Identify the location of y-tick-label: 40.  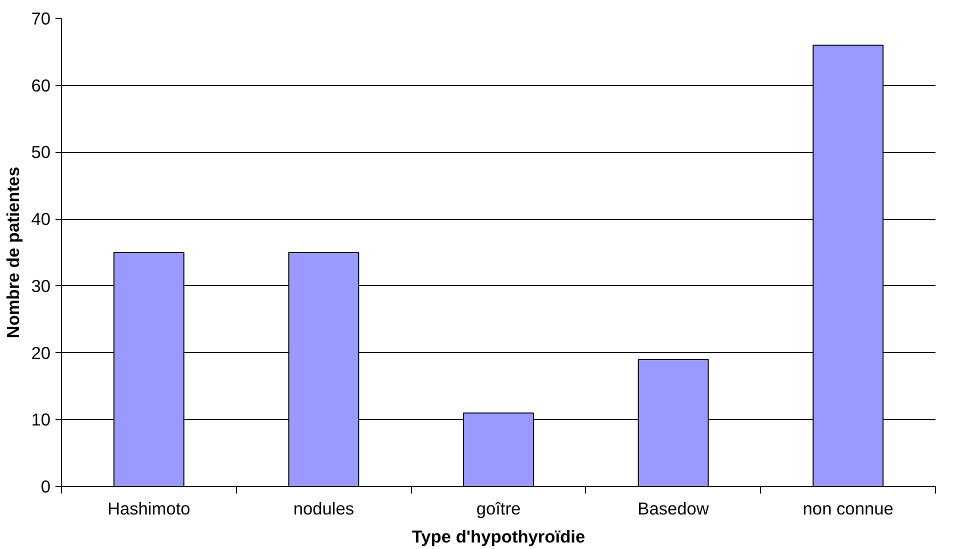
(41, 219).